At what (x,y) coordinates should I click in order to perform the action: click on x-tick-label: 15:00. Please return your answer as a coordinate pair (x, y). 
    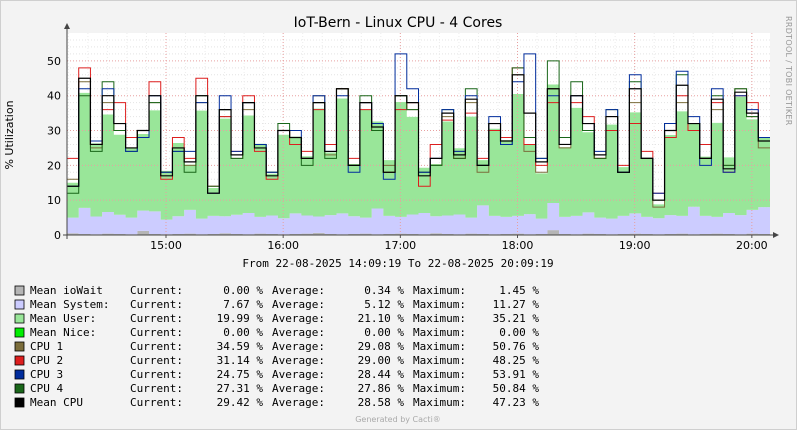
    Looking at the image, I should click on (166, 245).